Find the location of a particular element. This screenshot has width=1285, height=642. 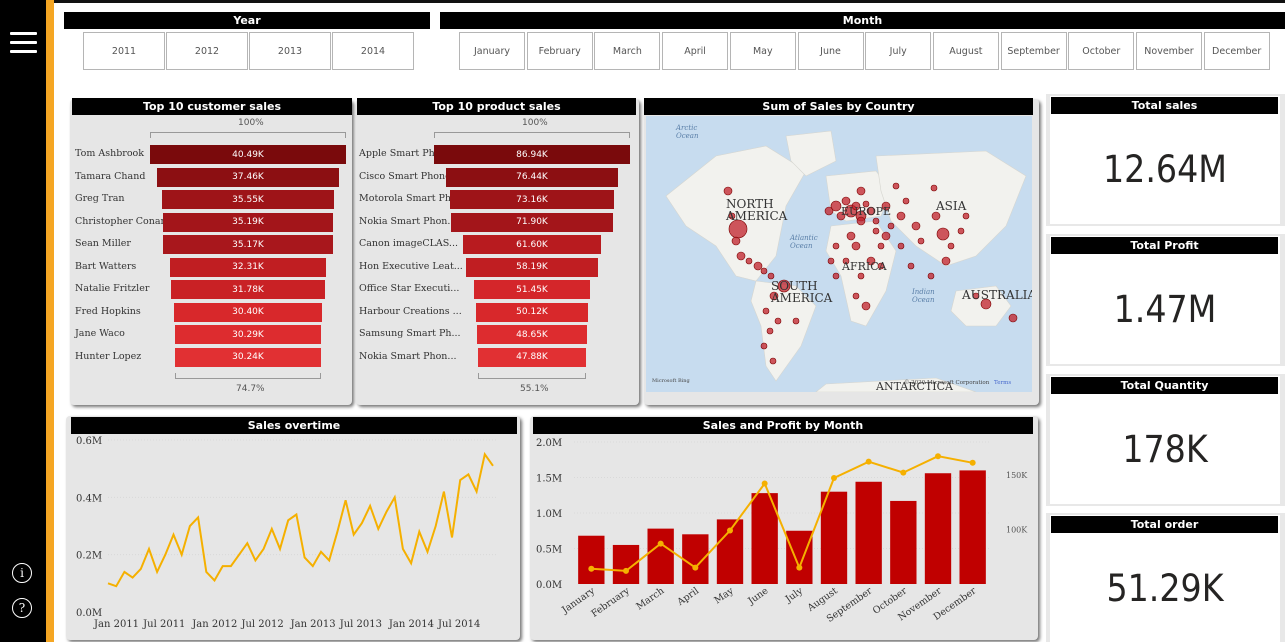

month-option-august: August is located at coordinates (965, 51).